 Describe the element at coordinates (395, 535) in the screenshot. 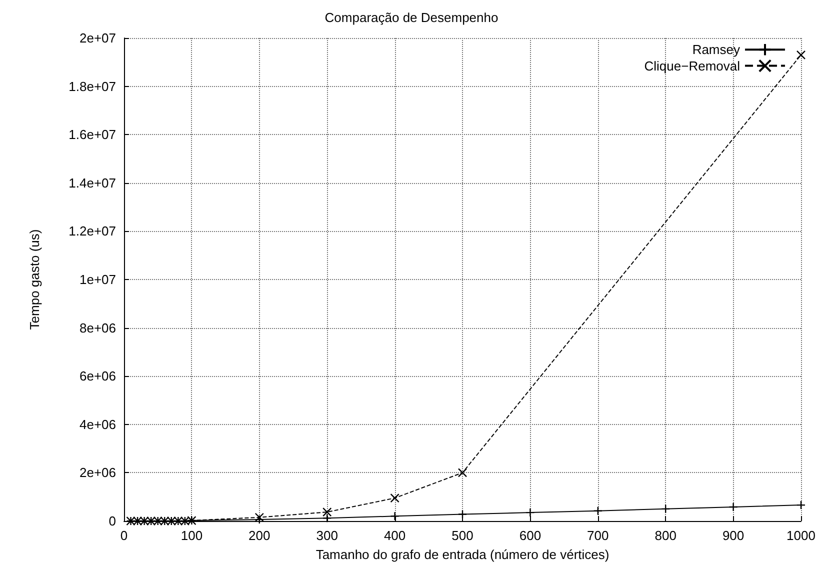

I see `x-tick-label: 400` at that location.